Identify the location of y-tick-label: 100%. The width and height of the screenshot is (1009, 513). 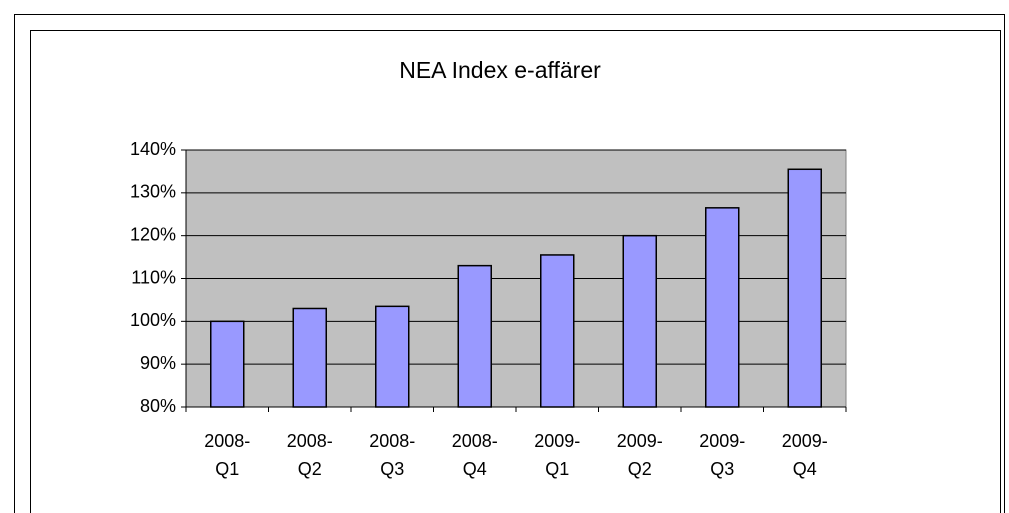
(153, 320).